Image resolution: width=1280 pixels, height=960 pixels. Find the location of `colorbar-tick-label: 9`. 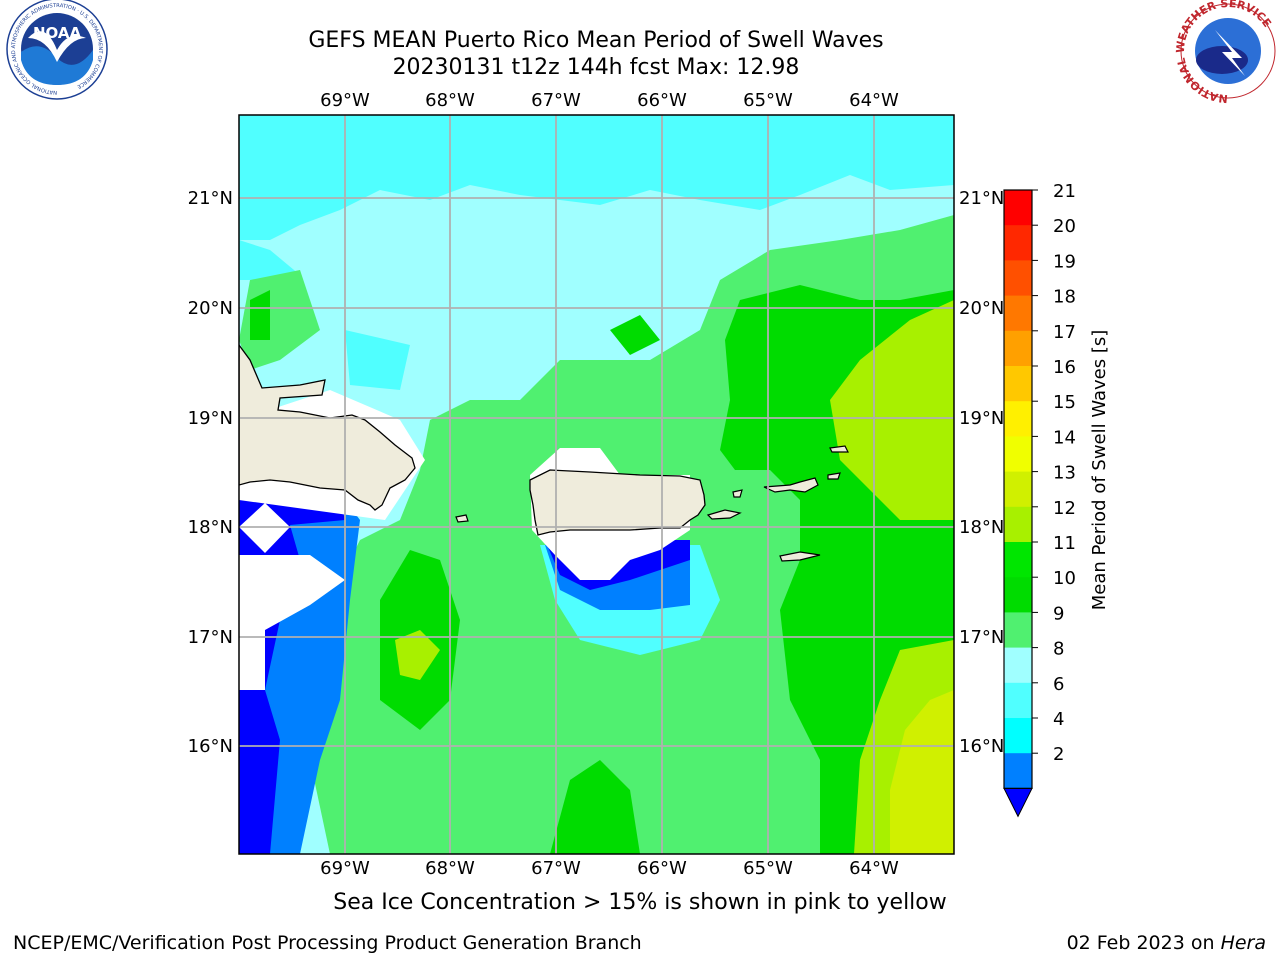

colorbar-tick-label: 9 is located at coordinates (1058, 613).